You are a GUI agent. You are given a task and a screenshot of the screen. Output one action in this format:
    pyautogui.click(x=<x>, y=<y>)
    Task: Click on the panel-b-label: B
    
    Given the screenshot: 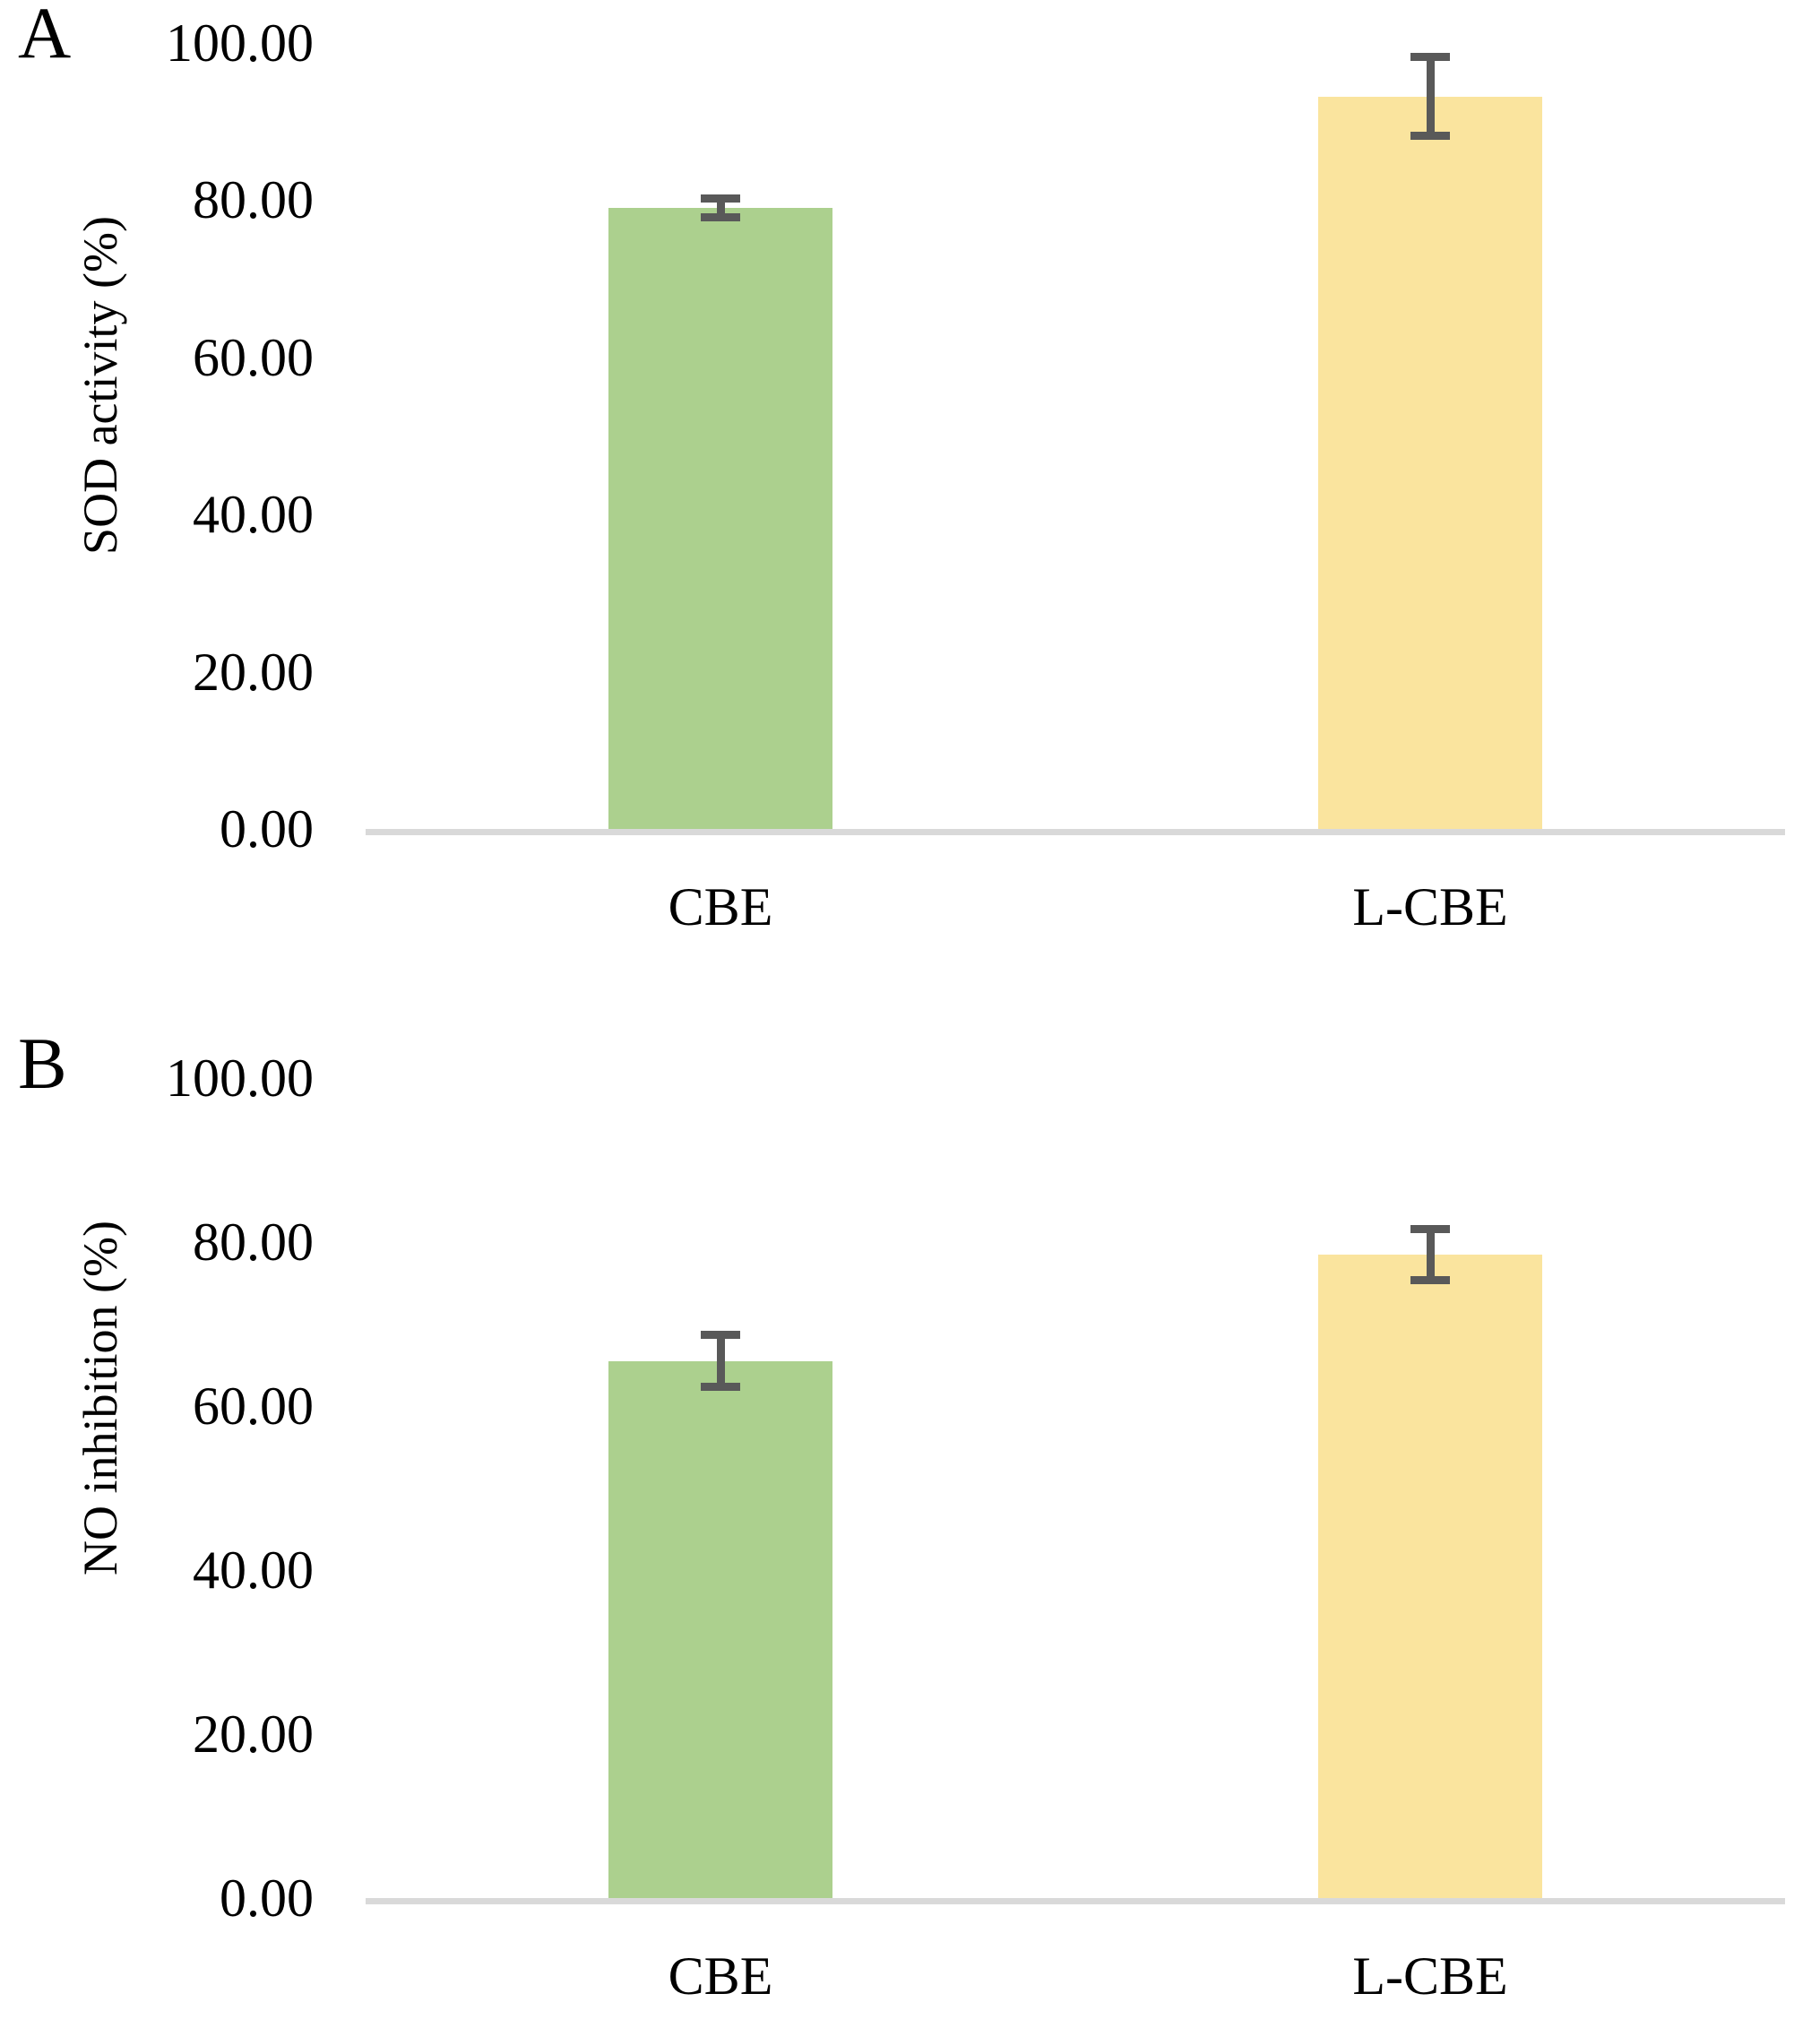 What is the action you would take?
    pyautogui.click(x=42, y=1063)
    